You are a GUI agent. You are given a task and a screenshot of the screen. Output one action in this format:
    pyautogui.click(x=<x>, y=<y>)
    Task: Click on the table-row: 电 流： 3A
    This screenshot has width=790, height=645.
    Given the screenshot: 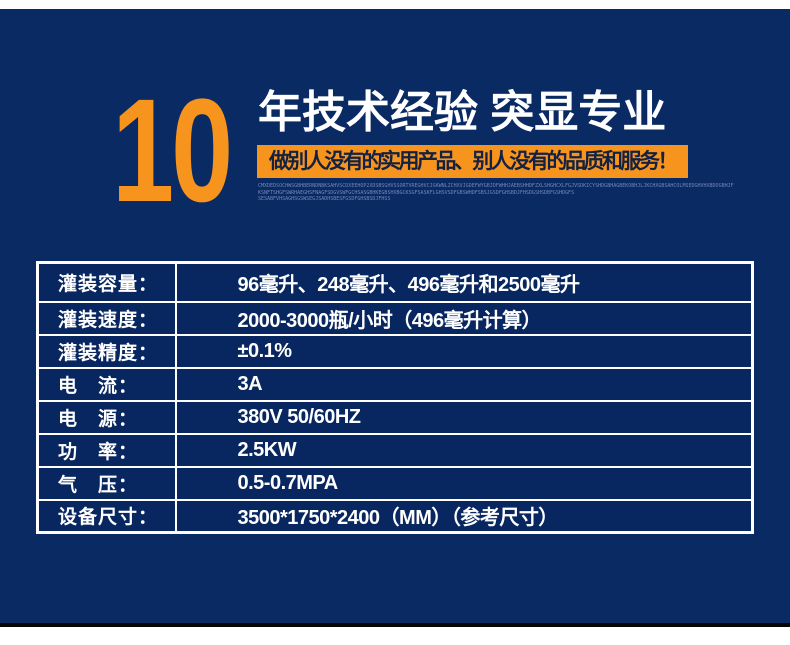 What is the action you would take?
    pyautogui.click(x=395, y=384)
    